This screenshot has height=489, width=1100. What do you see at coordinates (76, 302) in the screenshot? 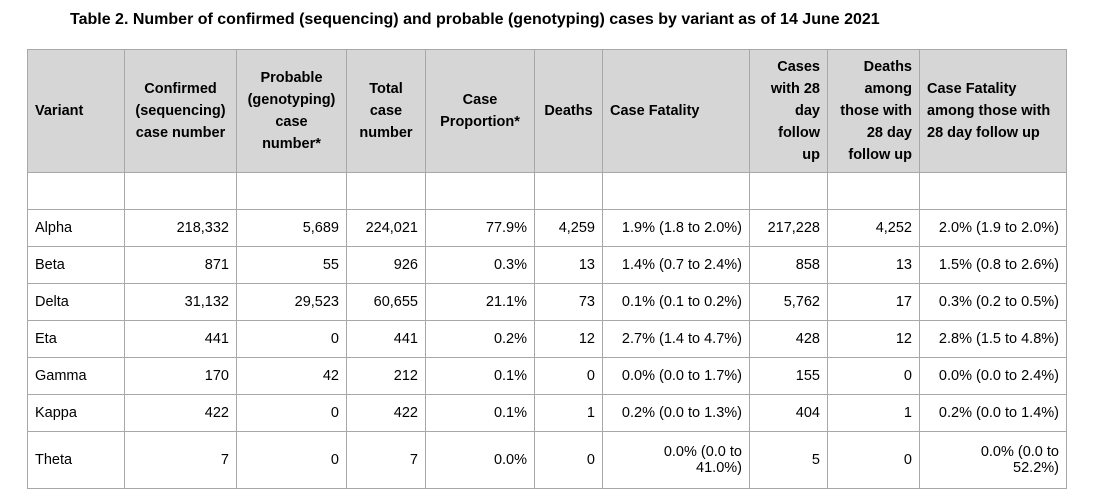
I see `cell-variant: Delta` at bounding box center [76, 302].